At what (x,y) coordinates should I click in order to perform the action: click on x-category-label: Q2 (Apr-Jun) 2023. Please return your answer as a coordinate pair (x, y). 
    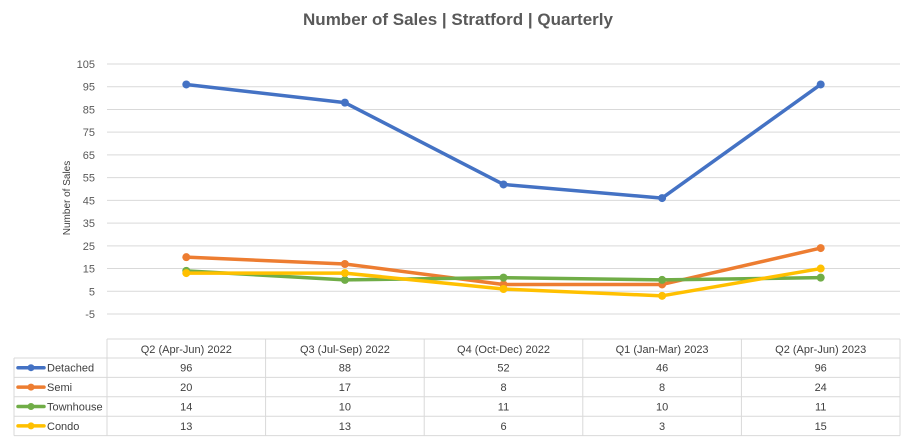
    Looking at the image, I should click on (820, 350).